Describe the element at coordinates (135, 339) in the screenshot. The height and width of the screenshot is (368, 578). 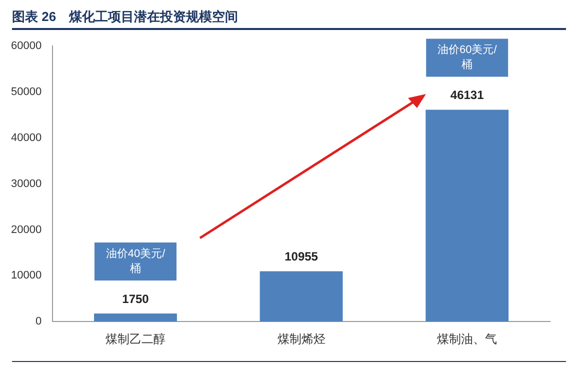
I see `x-tick-label: 煤制乙二醇` at that location.